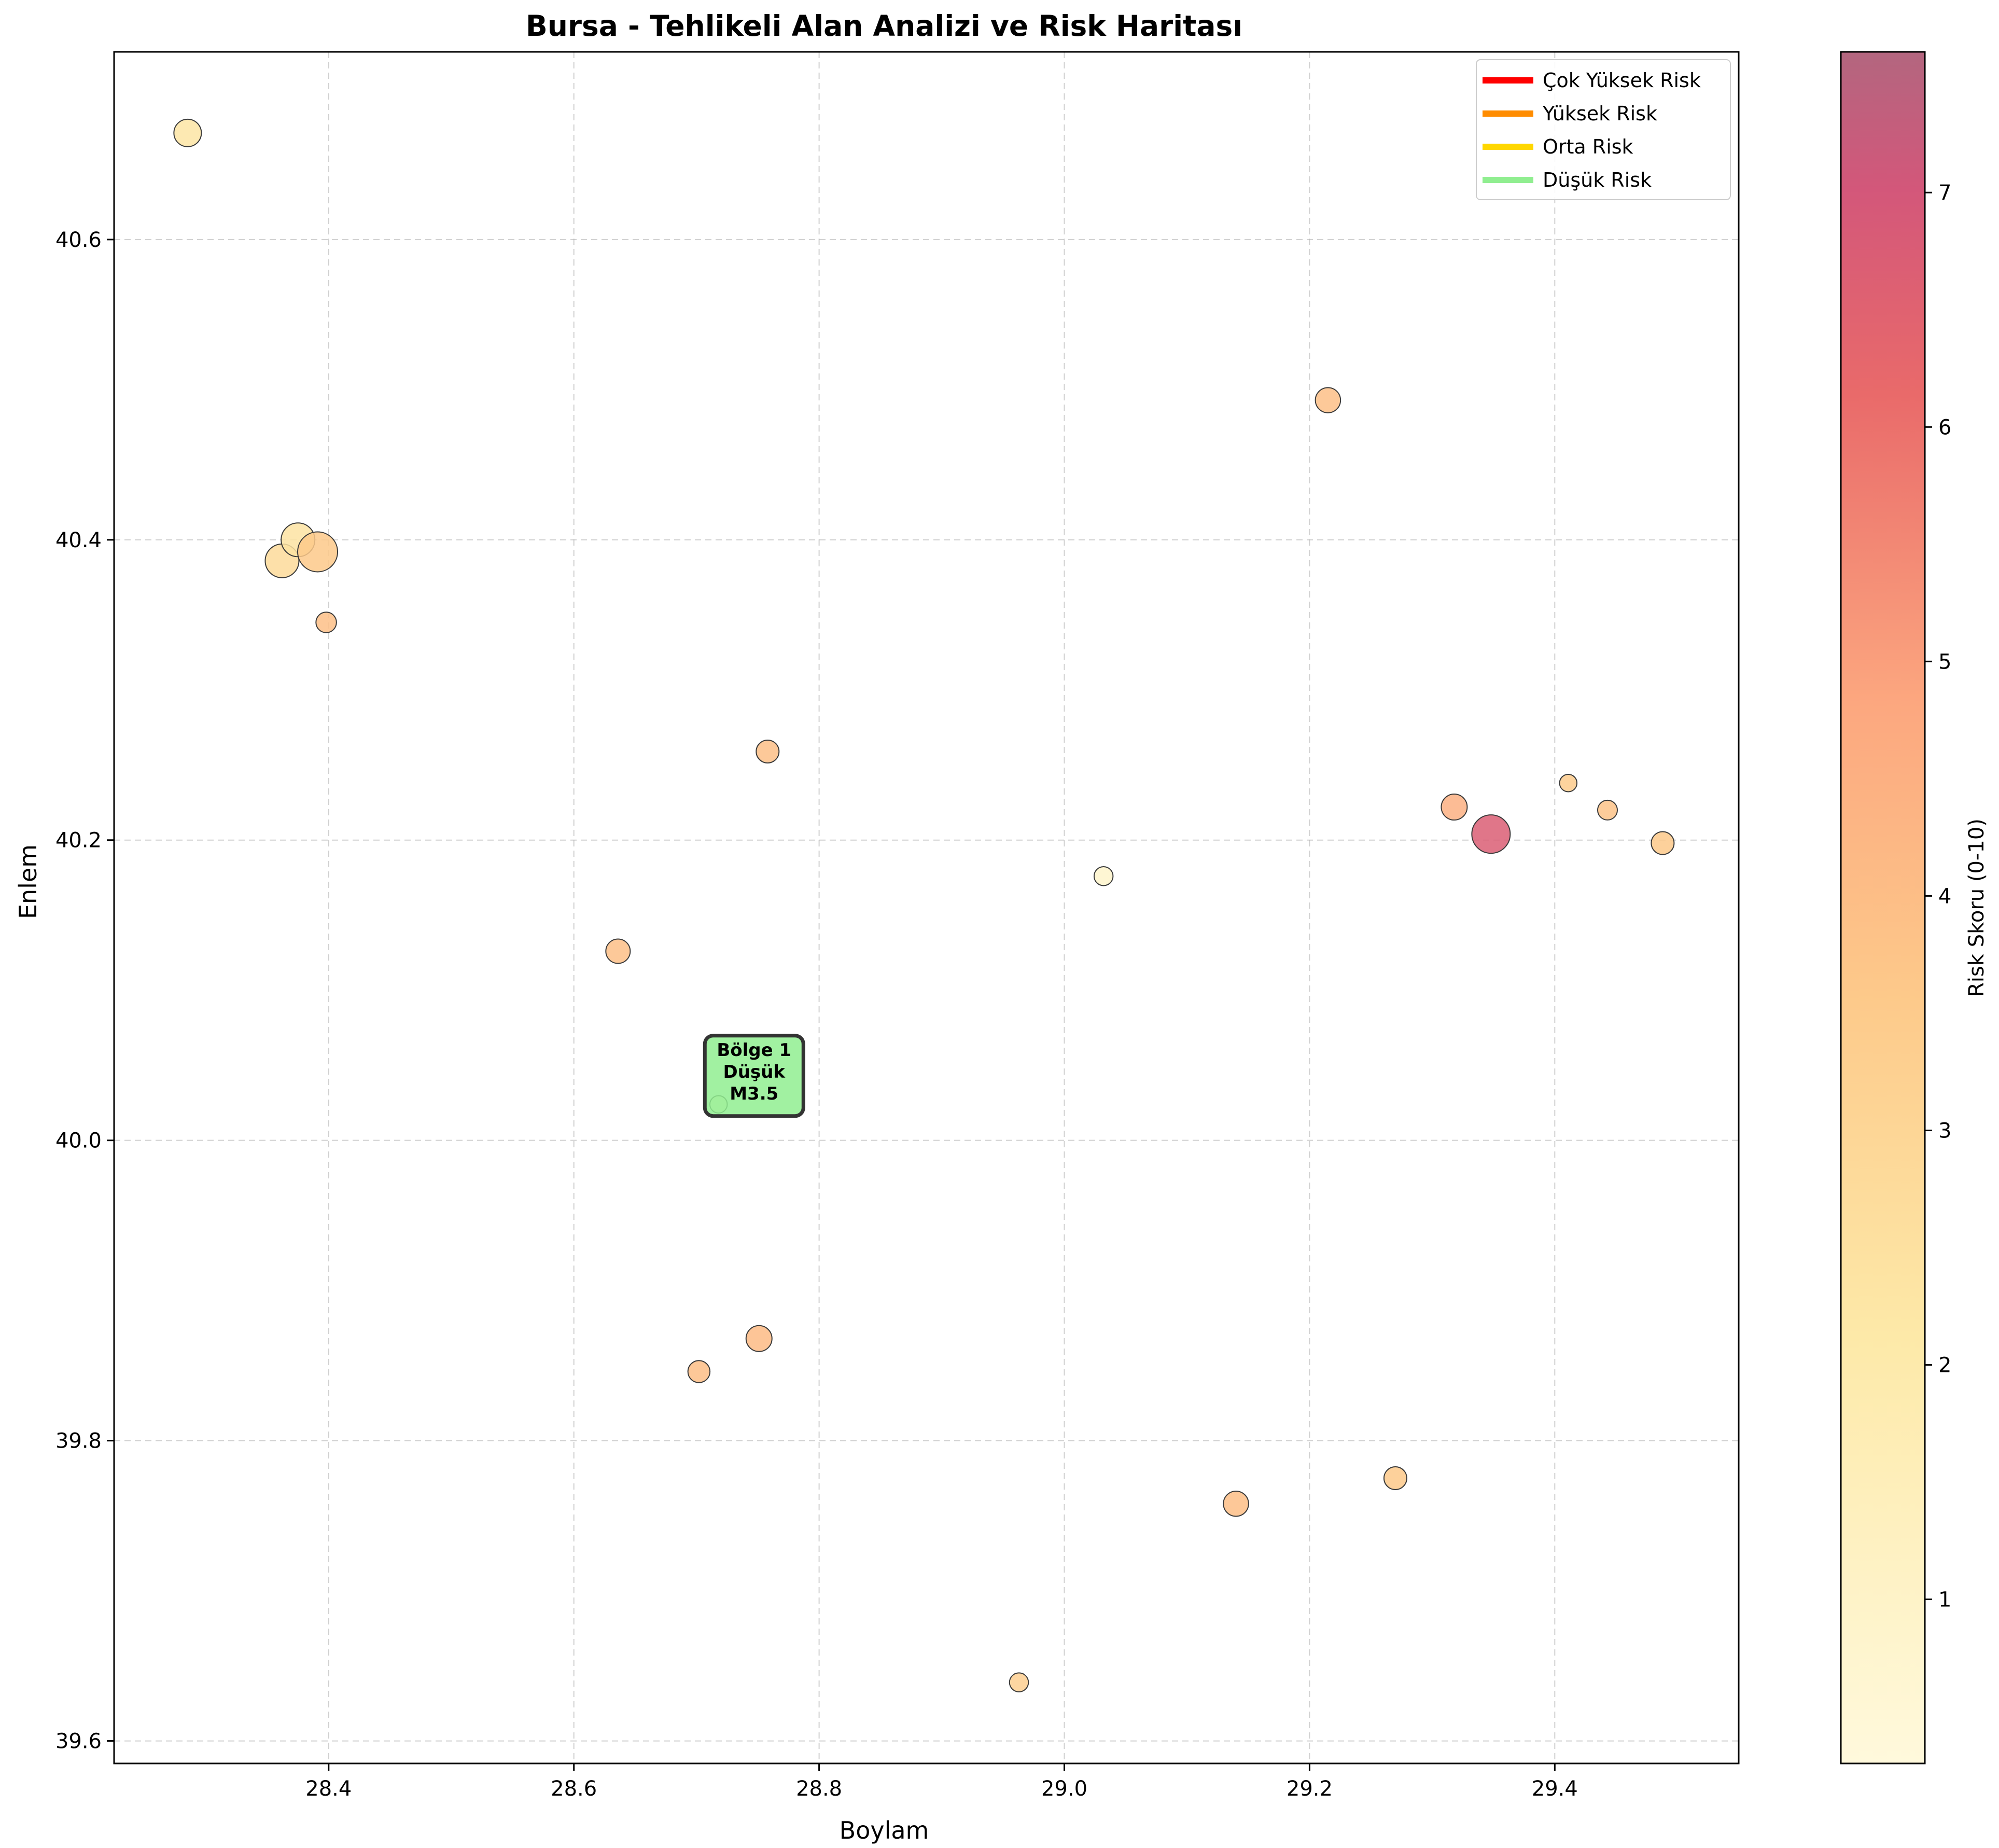  Describe the element at coordinates (79, 540) in the screenshot. I see `y-tick-label: 40.4` at that location.